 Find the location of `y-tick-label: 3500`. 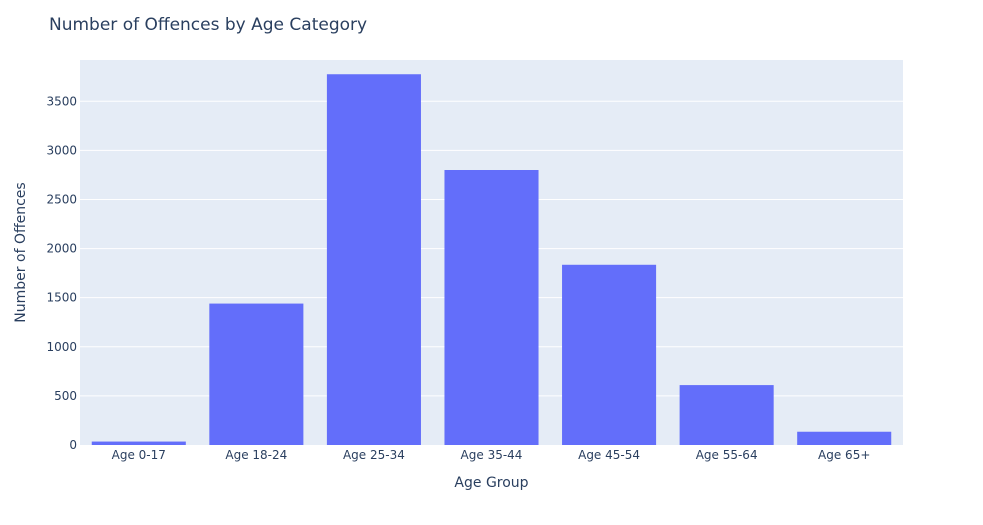

y-tick-label: 3500 is located at coordinates (61, 101).